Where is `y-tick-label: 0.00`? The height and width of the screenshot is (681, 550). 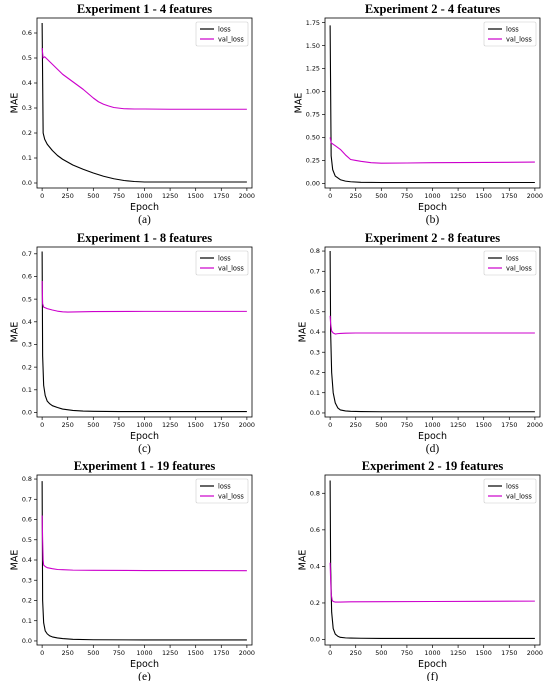
y-tick-label: 0.00 is located at coordinates (313, 184).